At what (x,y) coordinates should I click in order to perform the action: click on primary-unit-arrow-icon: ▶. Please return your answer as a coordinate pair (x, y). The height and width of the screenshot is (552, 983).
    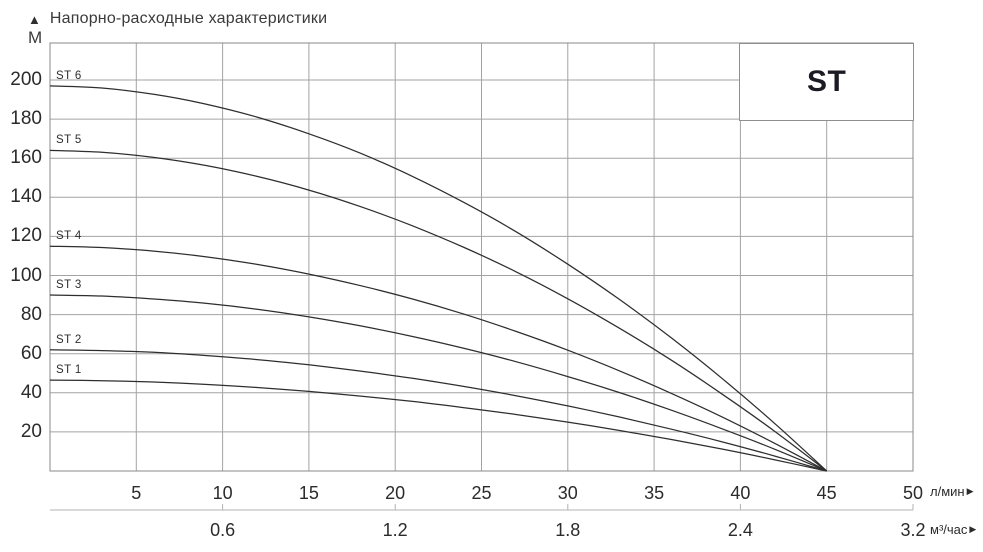
    Looking at the image, I should click on (970, 491).